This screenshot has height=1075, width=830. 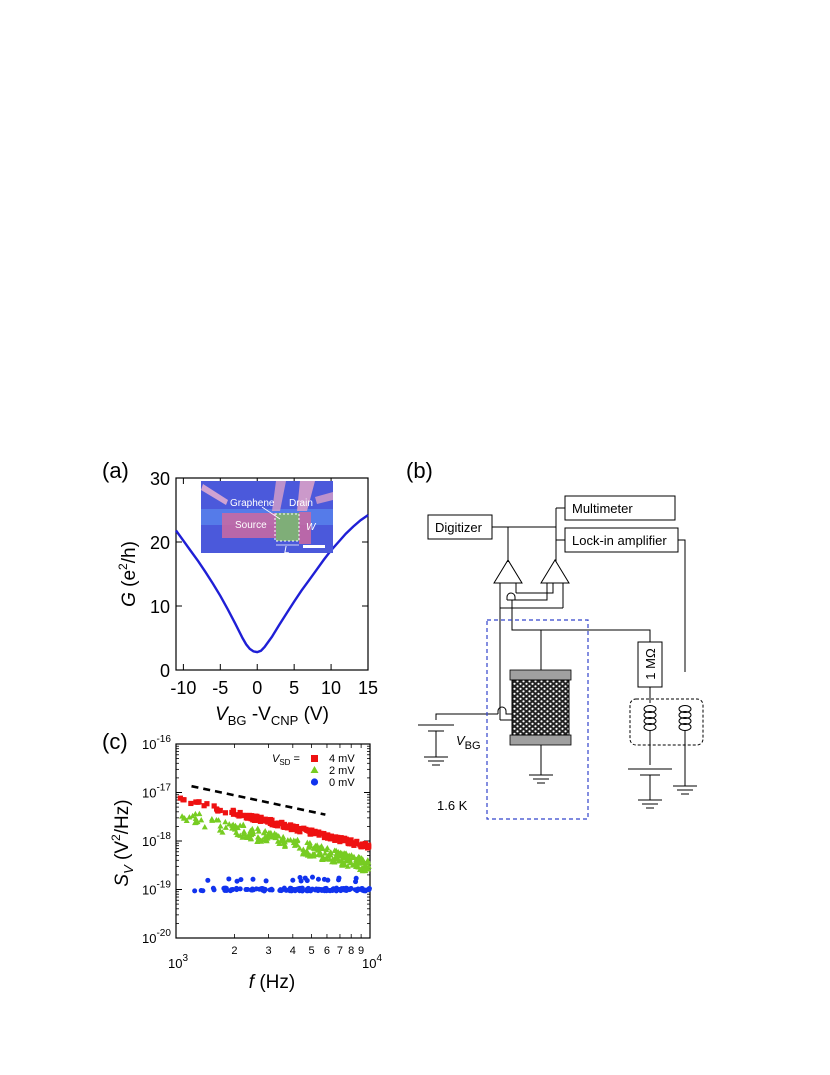 I want to click on drain-electrode, so click(x=305, y=528).